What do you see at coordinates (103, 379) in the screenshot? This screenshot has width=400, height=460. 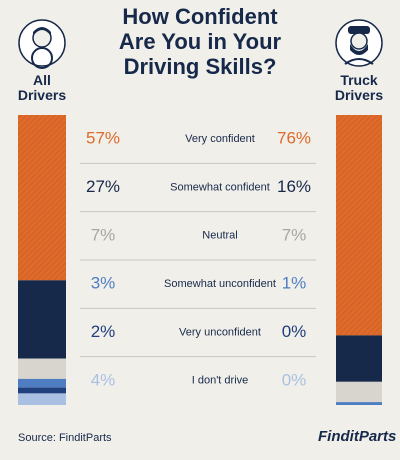 I see `data-label: 4%` at bounding box center [103, 379].